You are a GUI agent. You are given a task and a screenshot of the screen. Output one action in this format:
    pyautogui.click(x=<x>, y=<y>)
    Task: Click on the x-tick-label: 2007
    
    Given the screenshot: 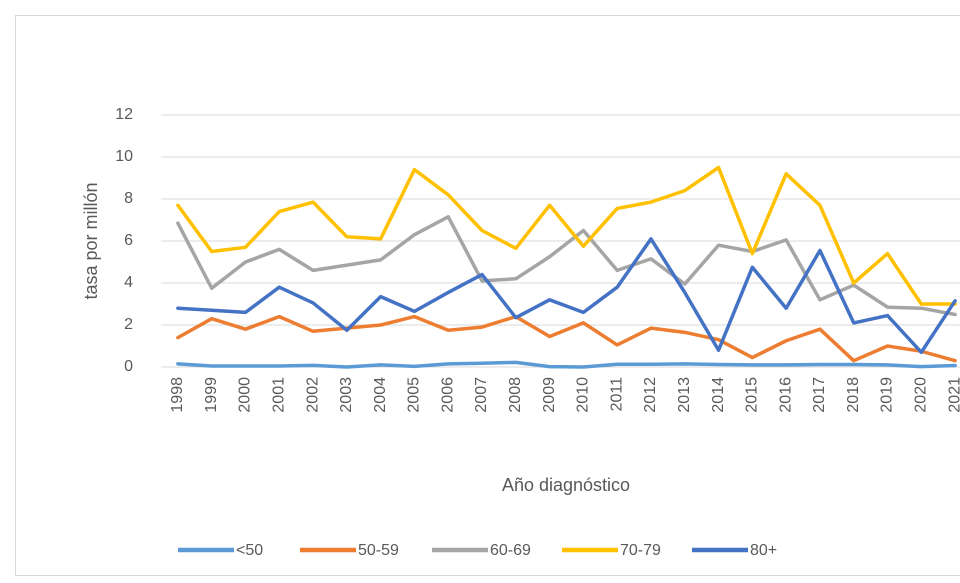 What is the action you would take?
    pyautogui.click(x=481, y=395)
    